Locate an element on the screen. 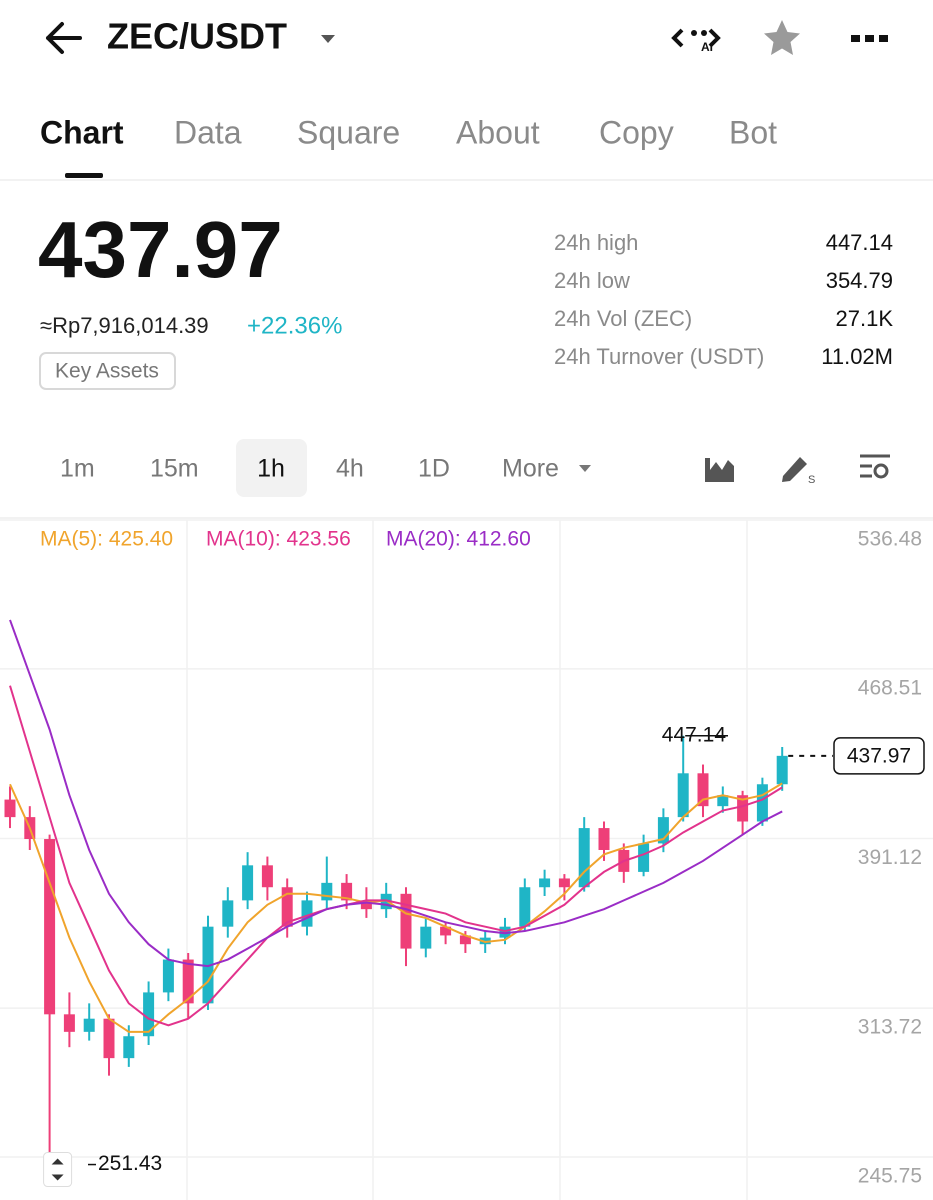 This screenshot has height=1200, width=933. y-tick-label: 391.12 is located at coordinates (890, 857).